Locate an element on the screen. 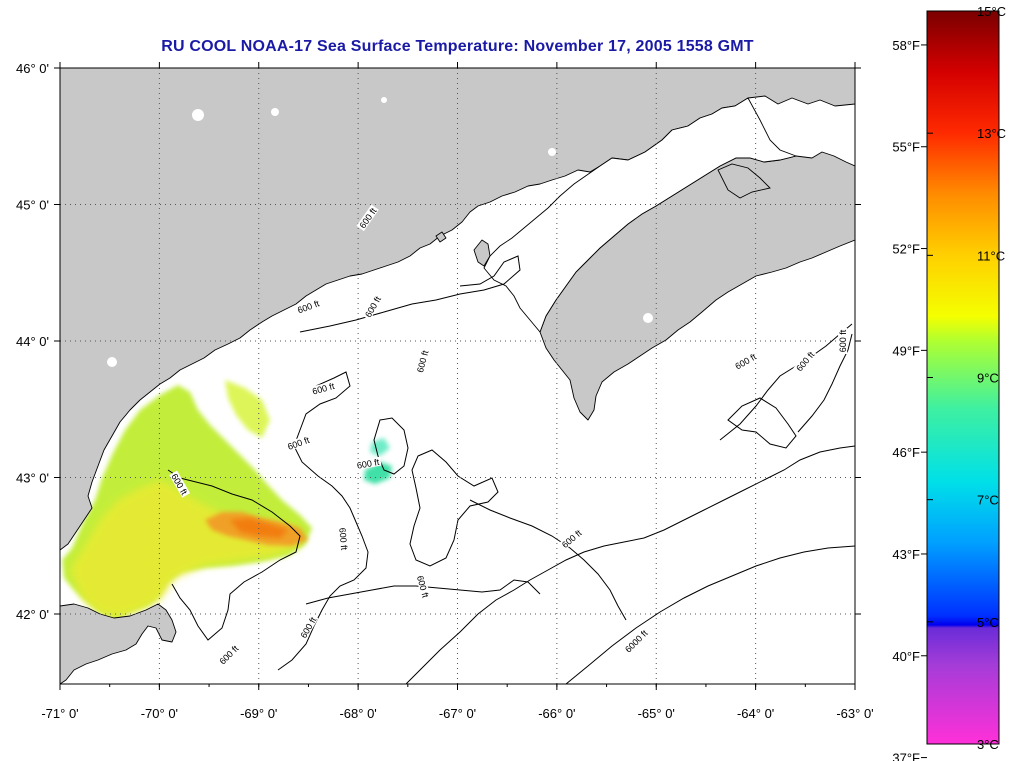  contour-600ft-scotian-b is located at coordinates (825, 383).